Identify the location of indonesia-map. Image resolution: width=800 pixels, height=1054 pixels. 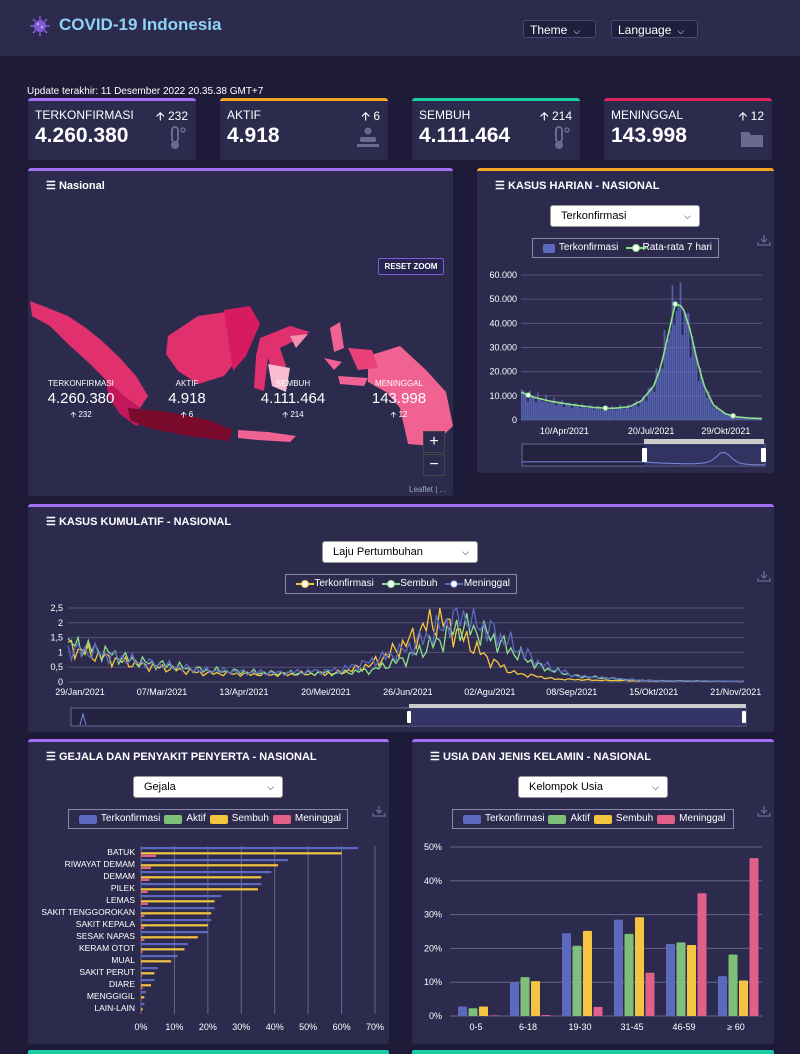
(240, 396).